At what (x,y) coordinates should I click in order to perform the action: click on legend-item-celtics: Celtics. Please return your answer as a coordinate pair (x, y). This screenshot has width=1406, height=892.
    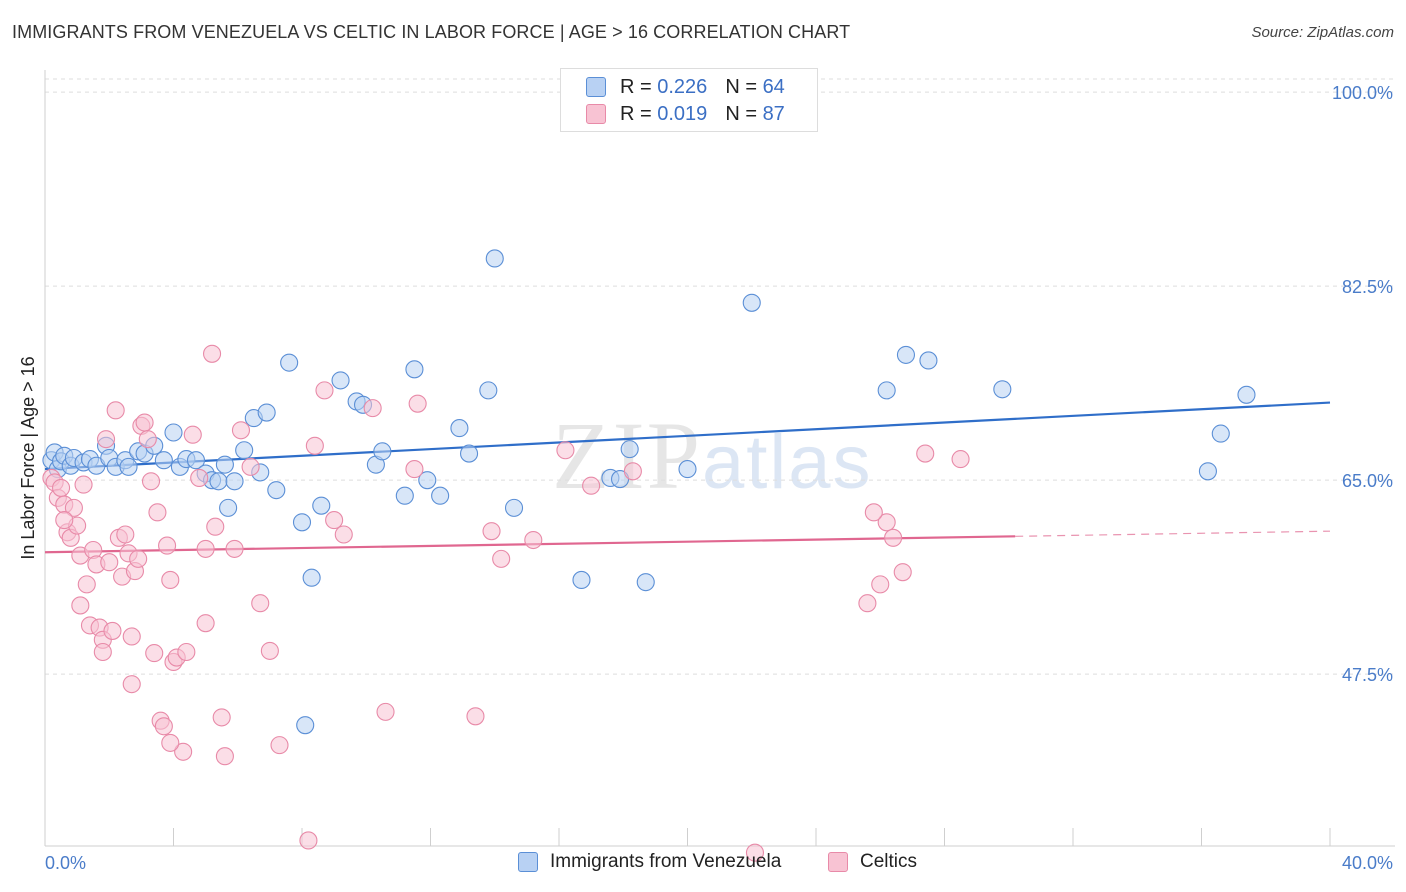
    Looking at the image, I should click on (872, 862).